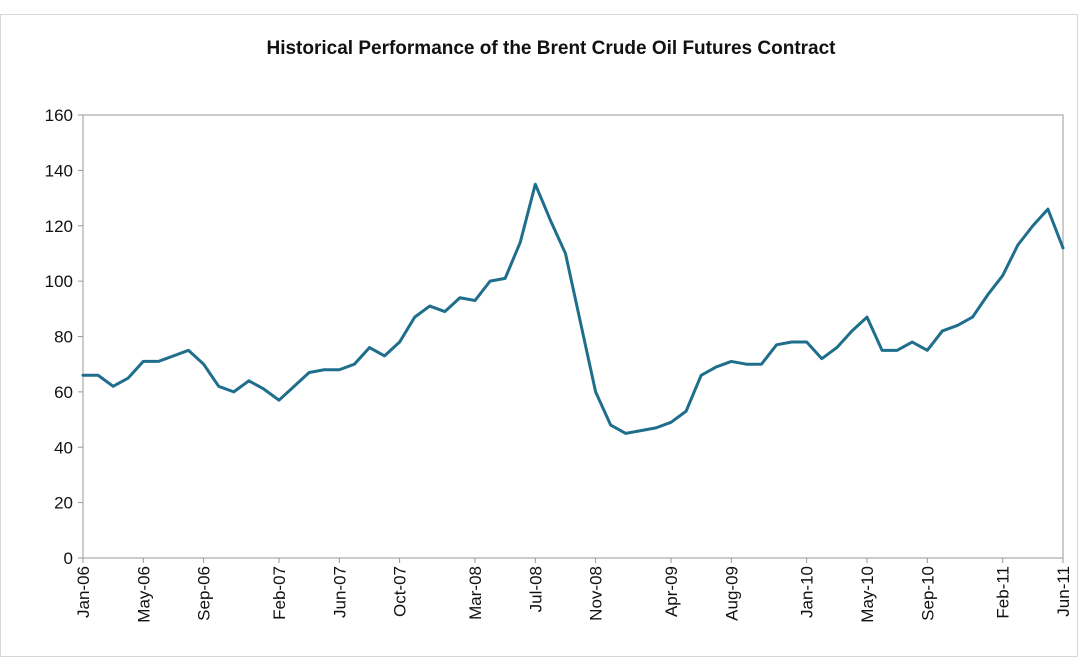 The width and height of the screenshot is (1079, 658). I want to click on x-tick-label: Apr-09, so click(671, 591).